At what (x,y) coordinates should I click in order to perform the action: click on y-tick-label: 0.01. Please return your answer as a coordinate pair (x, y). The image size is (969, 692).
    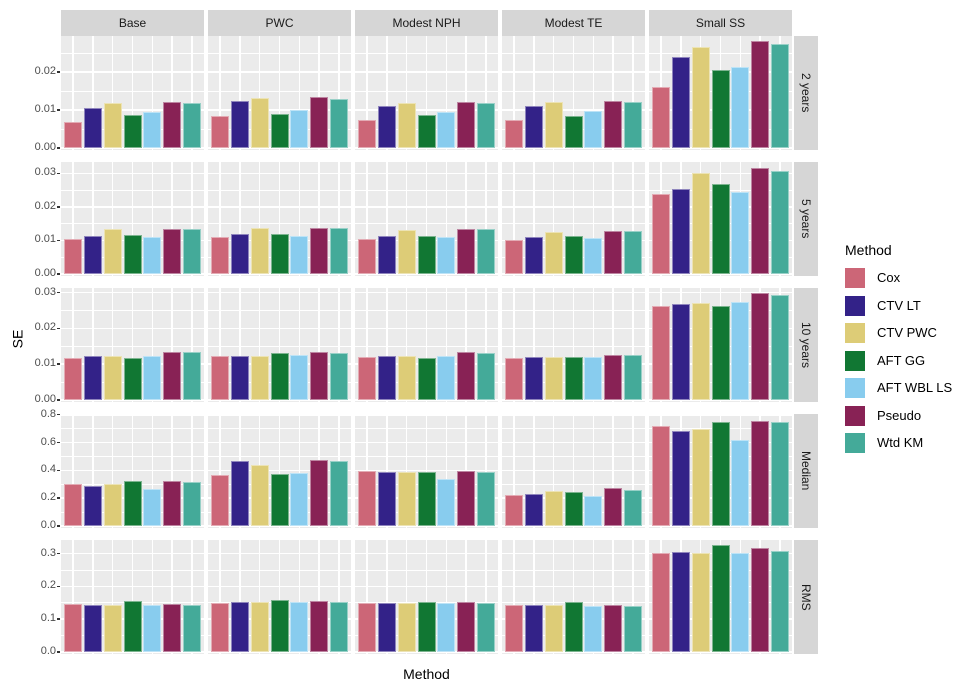
    Looking at the image, I should click on (45, 109).